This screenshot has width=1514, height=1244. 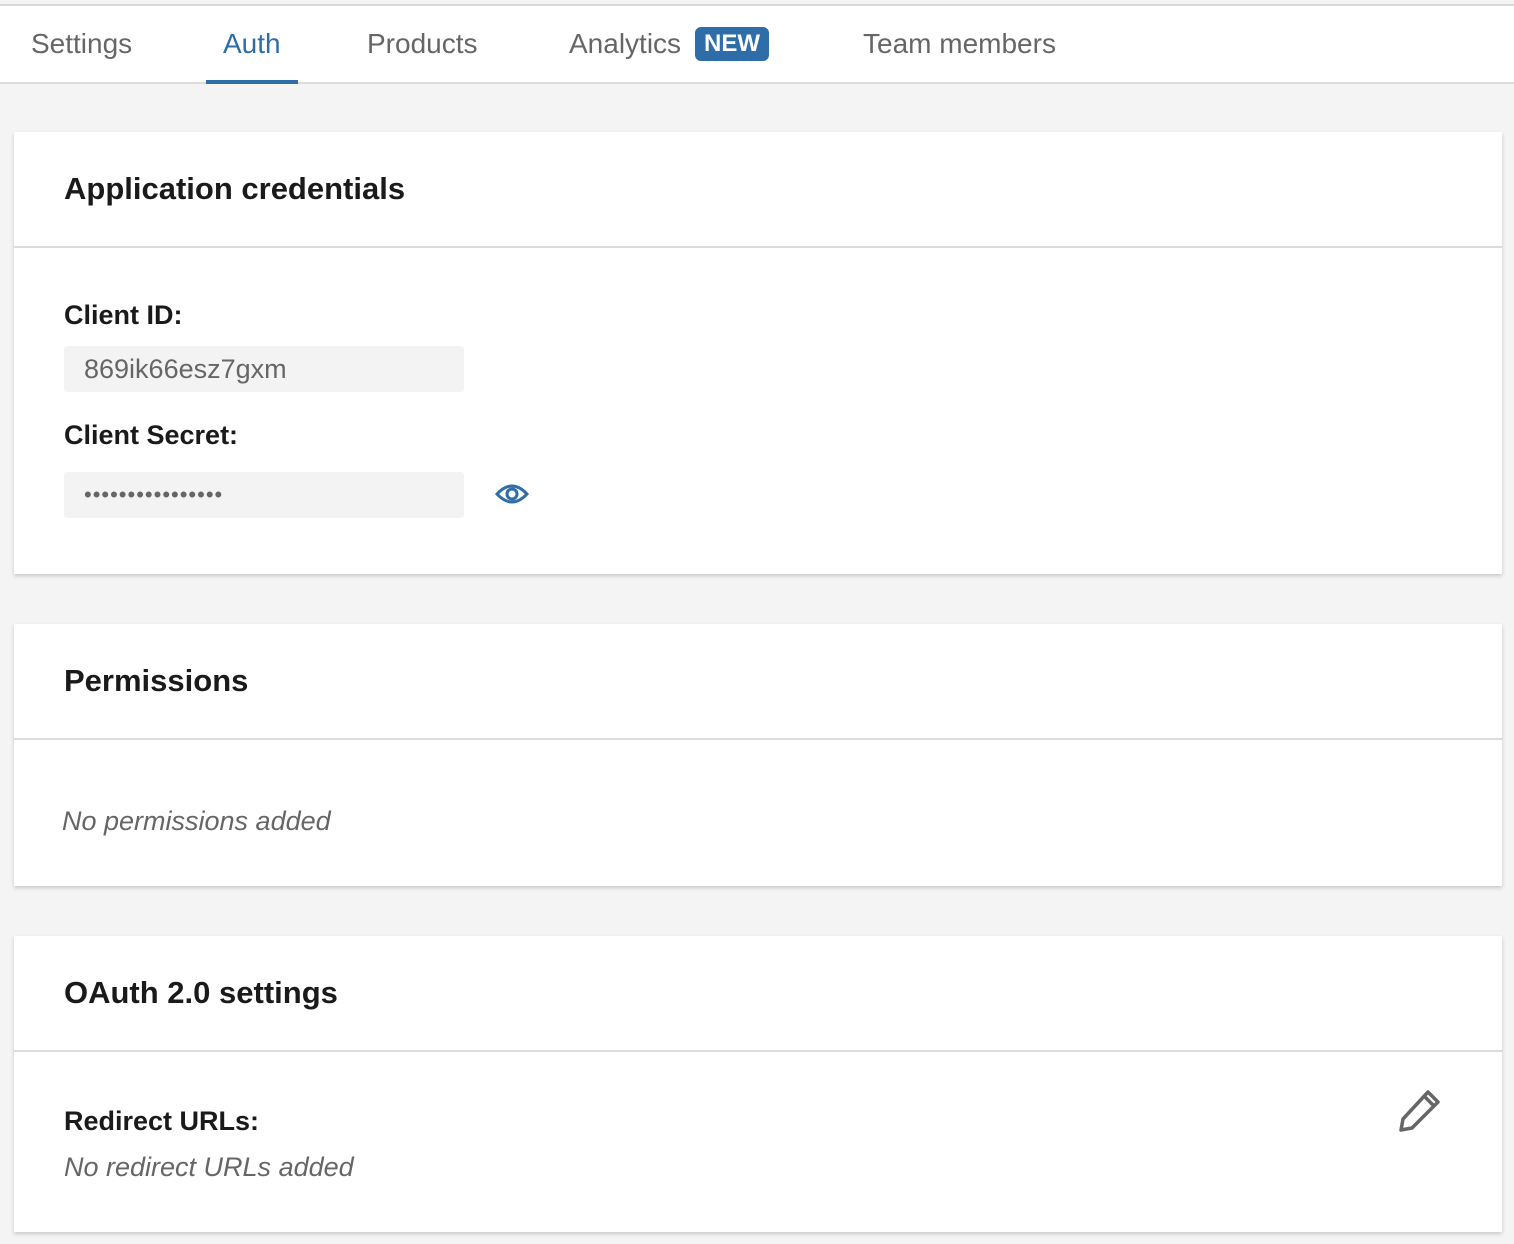 I want to click on client-secret-label: Client Secret:, so click(x=151, y=435).